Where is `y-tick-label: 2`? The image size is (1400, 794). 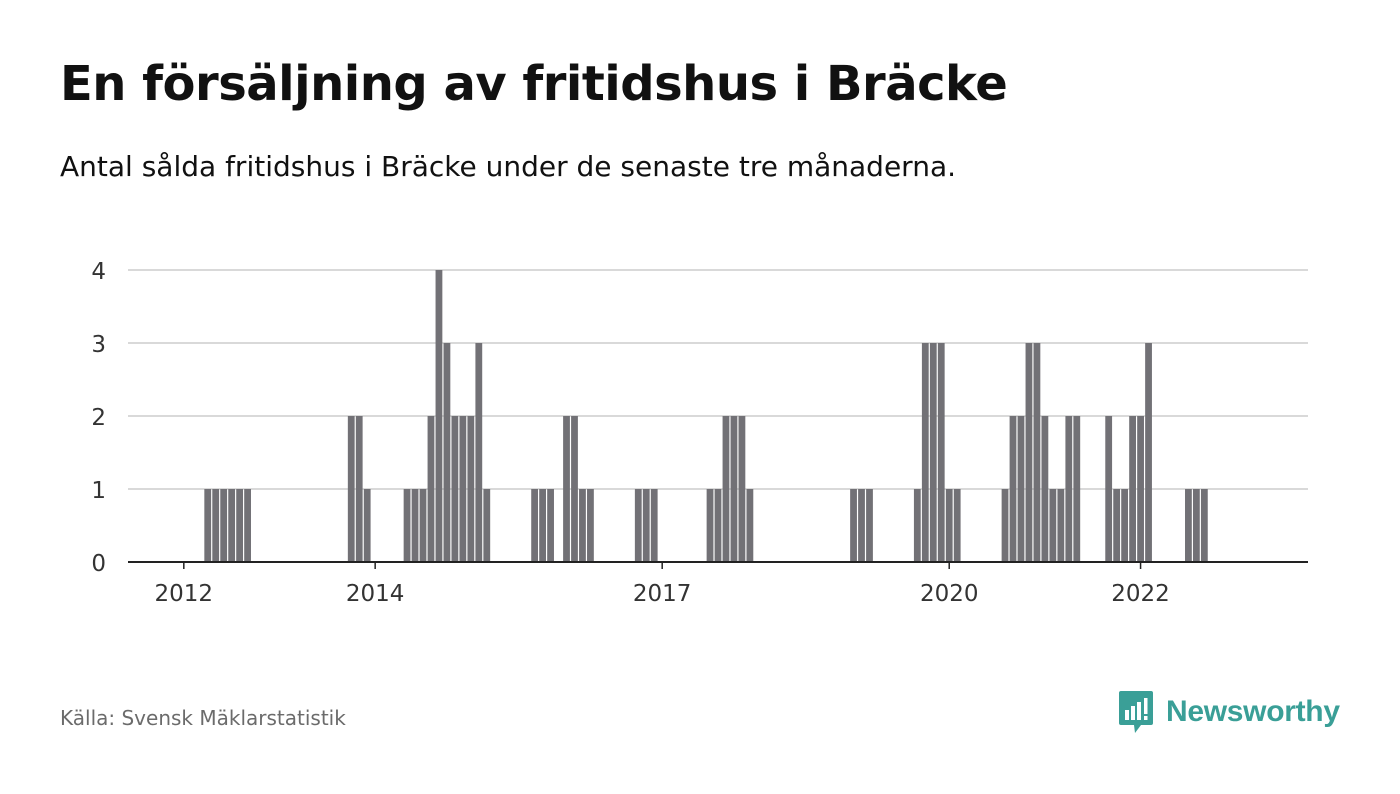 y-tick-label: 2 is located at coordinates (98, 418).